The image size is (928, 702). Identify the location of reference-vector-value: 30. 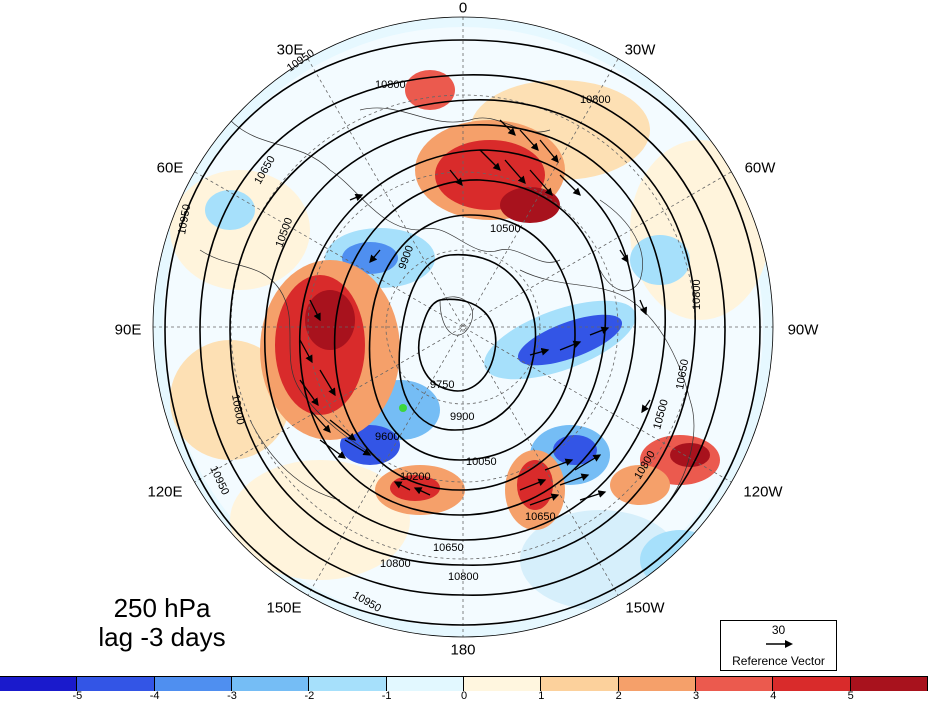
(778, 630).